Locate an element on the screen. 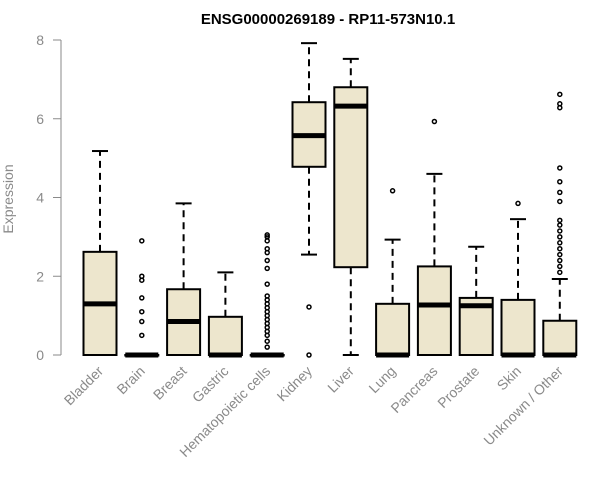  x-tick-label: Brain is located at coordinates (130, 380).